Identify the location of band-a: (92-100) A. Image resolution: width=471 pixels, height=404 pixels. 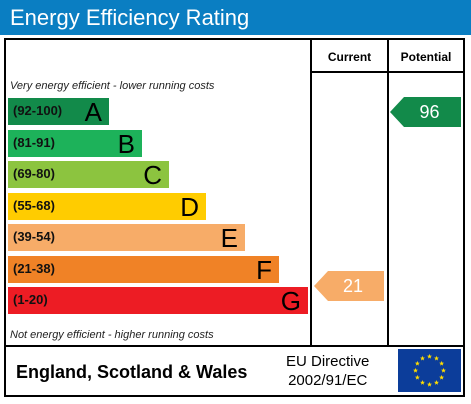
(58, 112).